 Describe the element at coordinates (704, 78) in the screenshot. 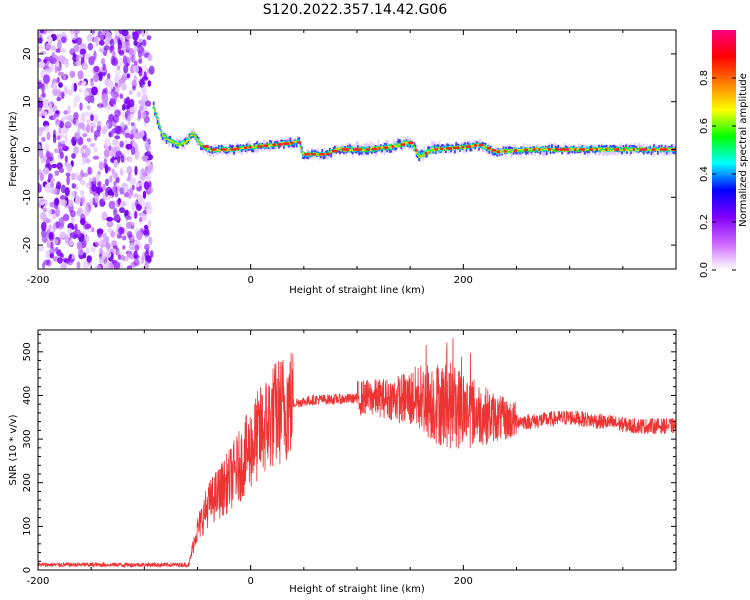

I see `colorbar-tick-label: 0.8` at that location.